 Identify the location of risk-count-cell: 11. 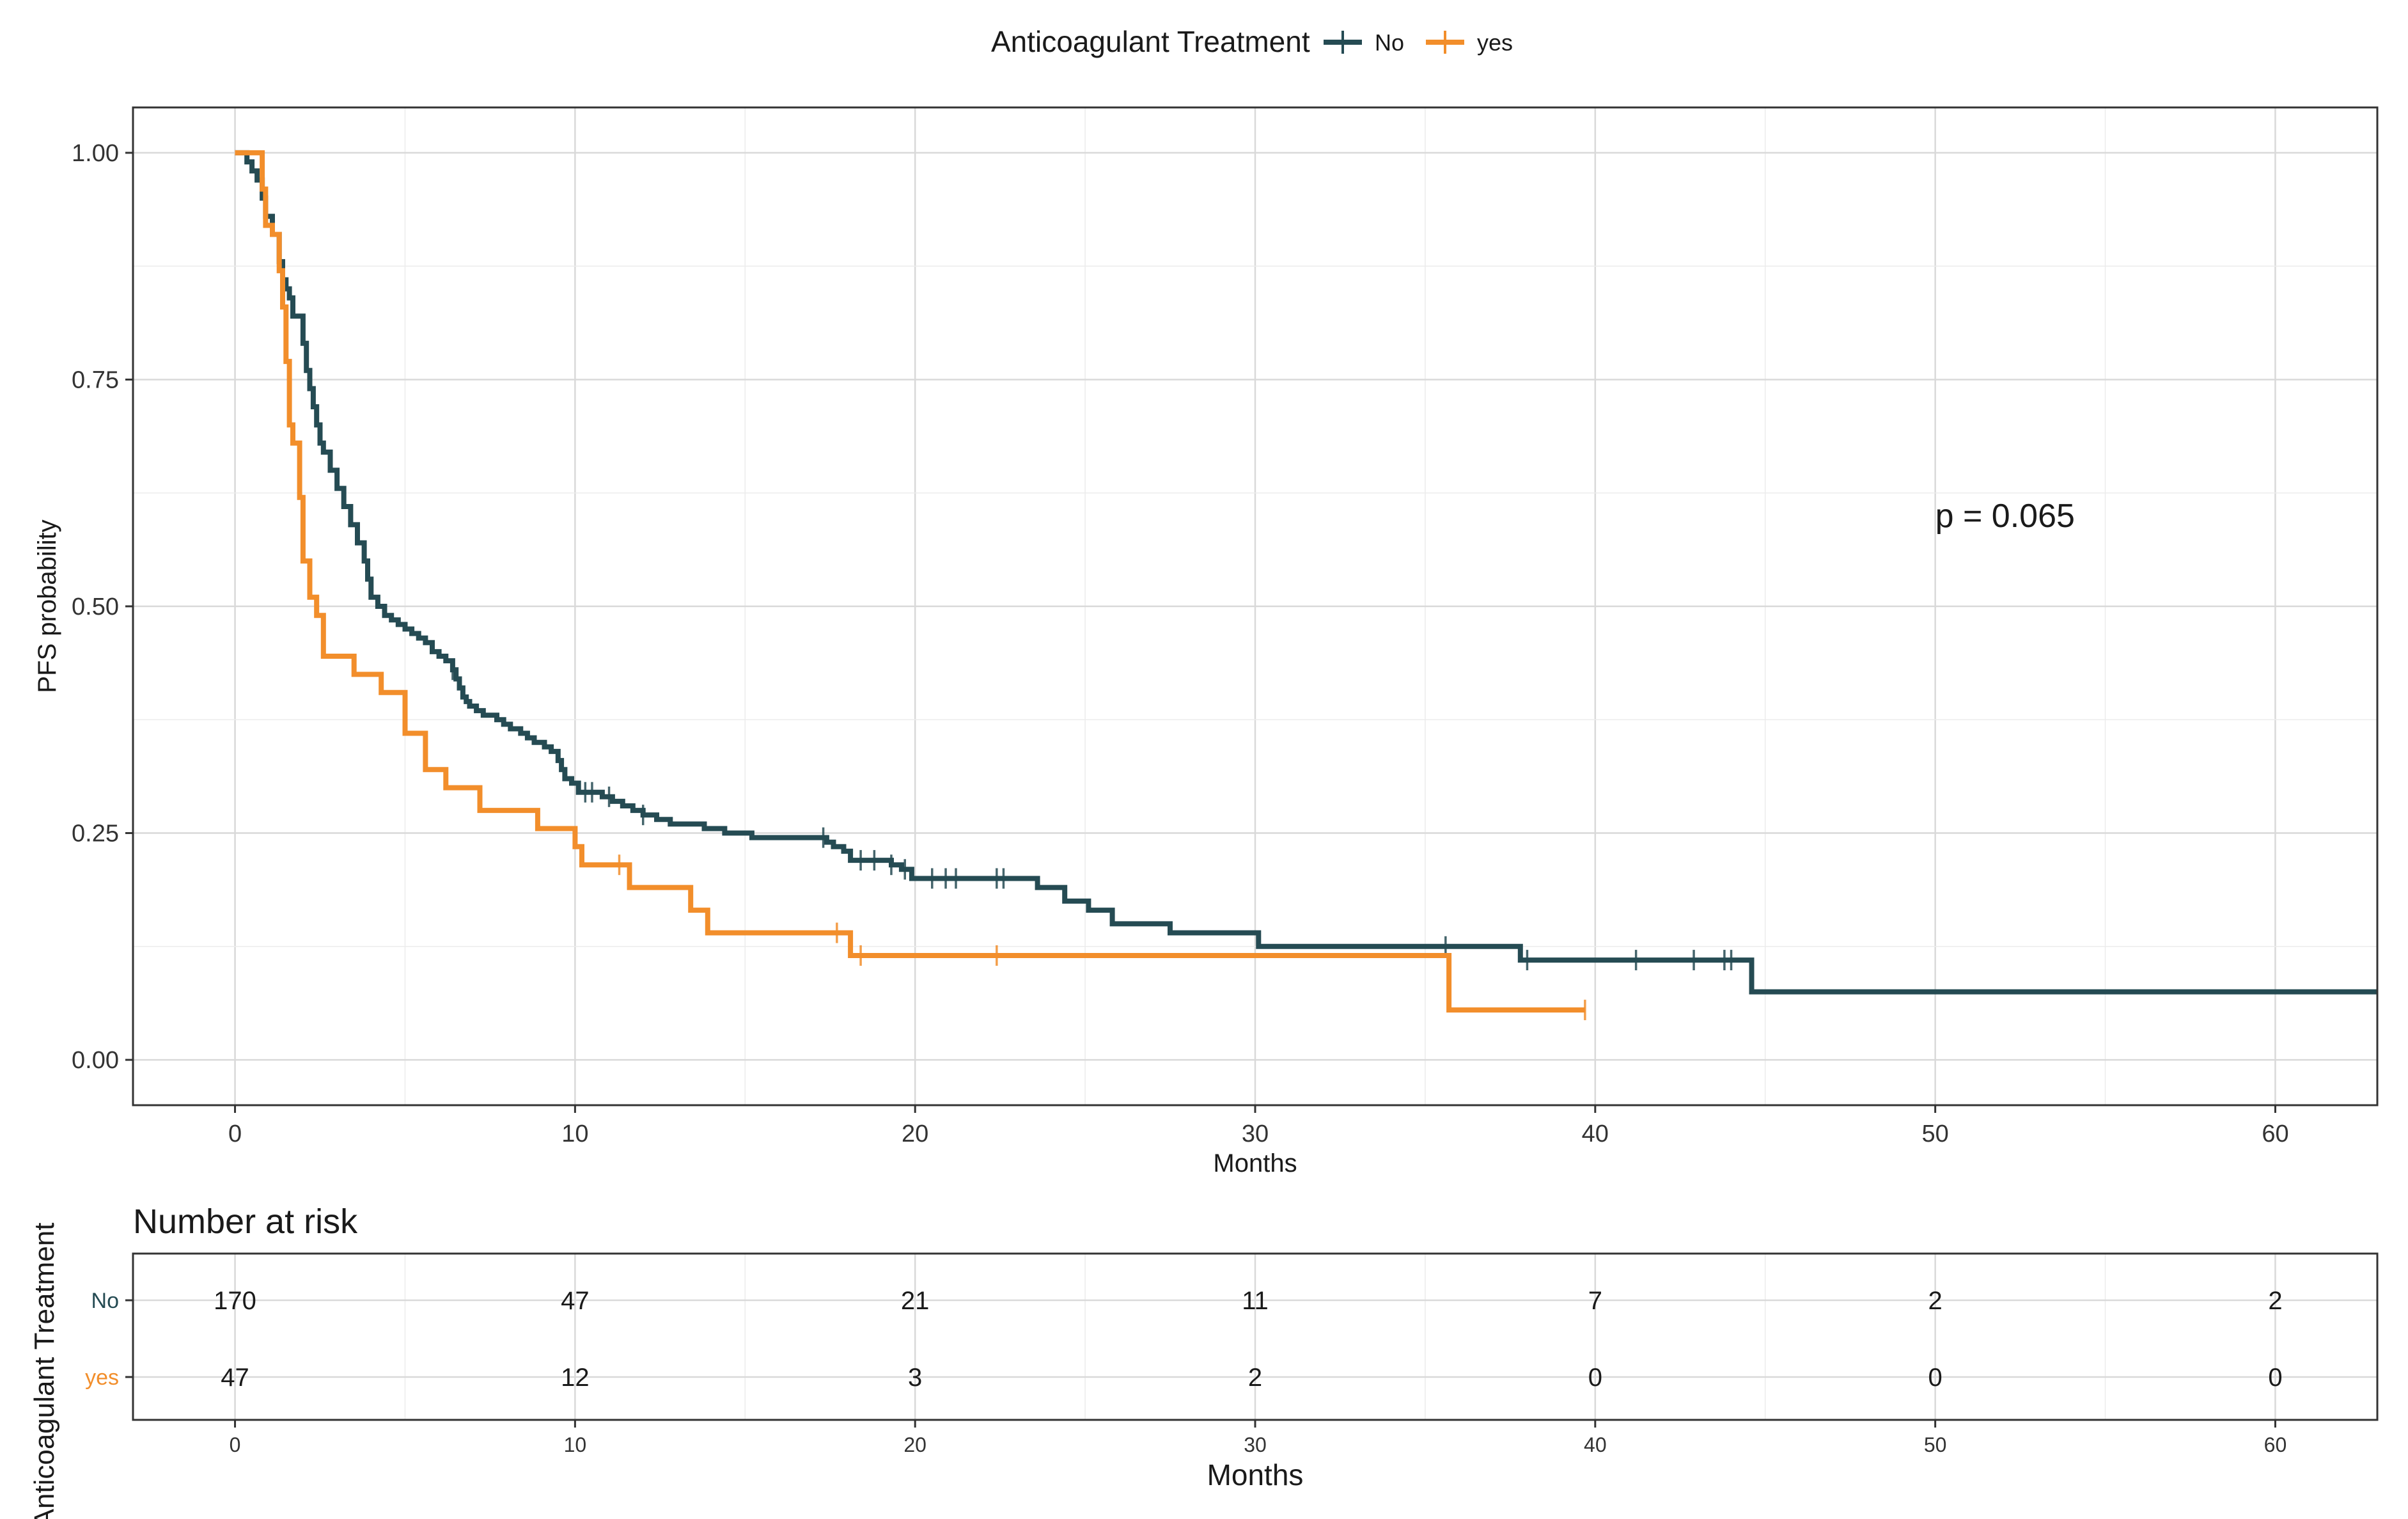
(1255, 1301).